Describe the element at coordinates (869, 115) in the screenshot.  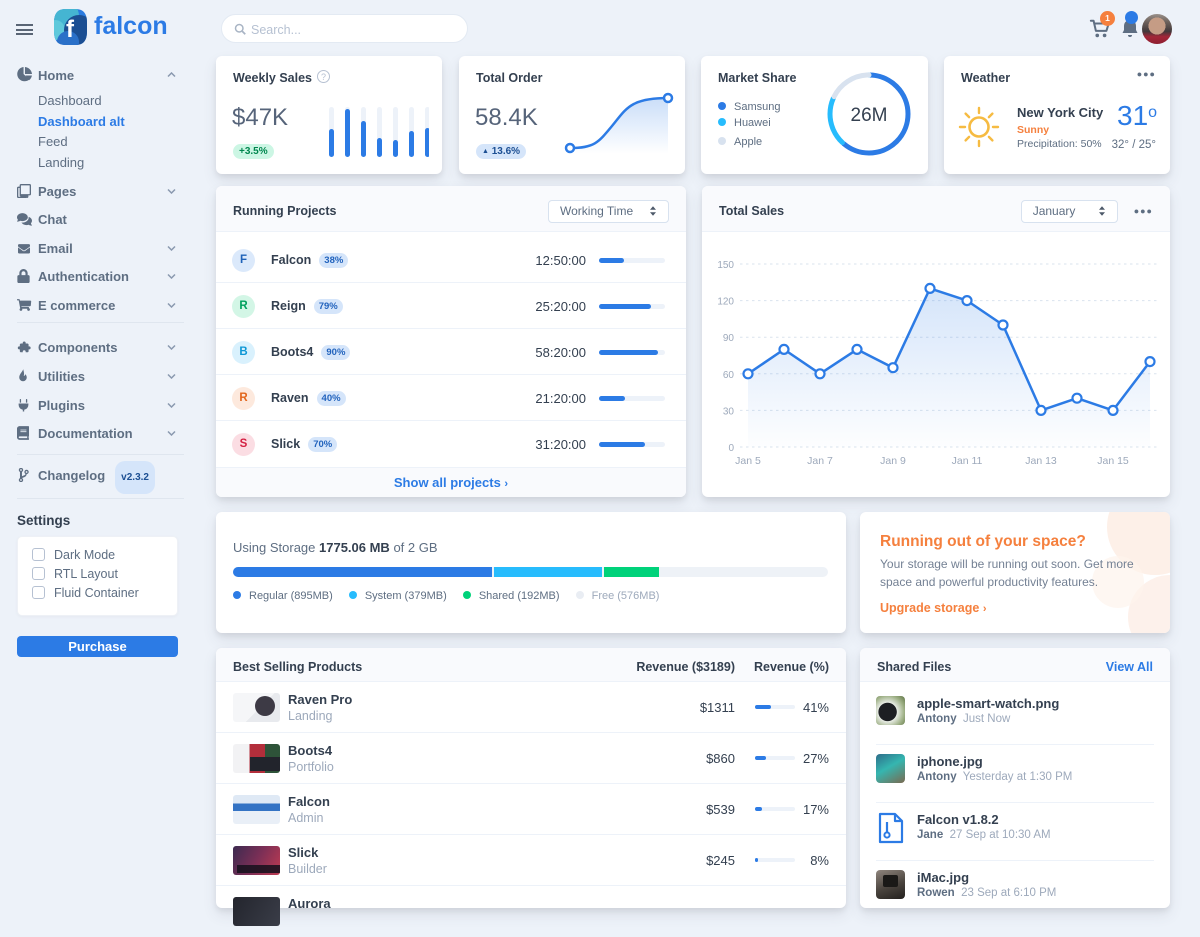
I see `svg-text: 26M` at that location.